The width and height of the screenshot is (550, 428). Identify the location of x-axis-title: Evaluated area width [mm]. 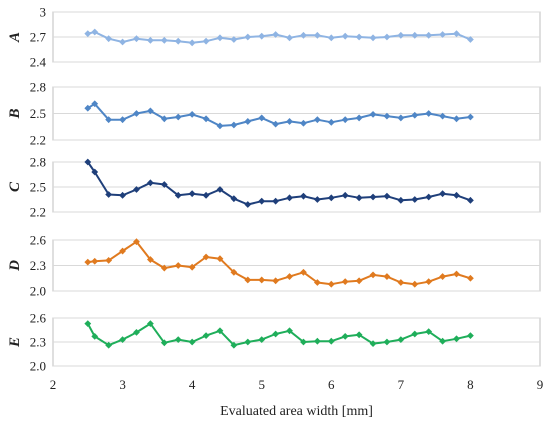
(296, 411).